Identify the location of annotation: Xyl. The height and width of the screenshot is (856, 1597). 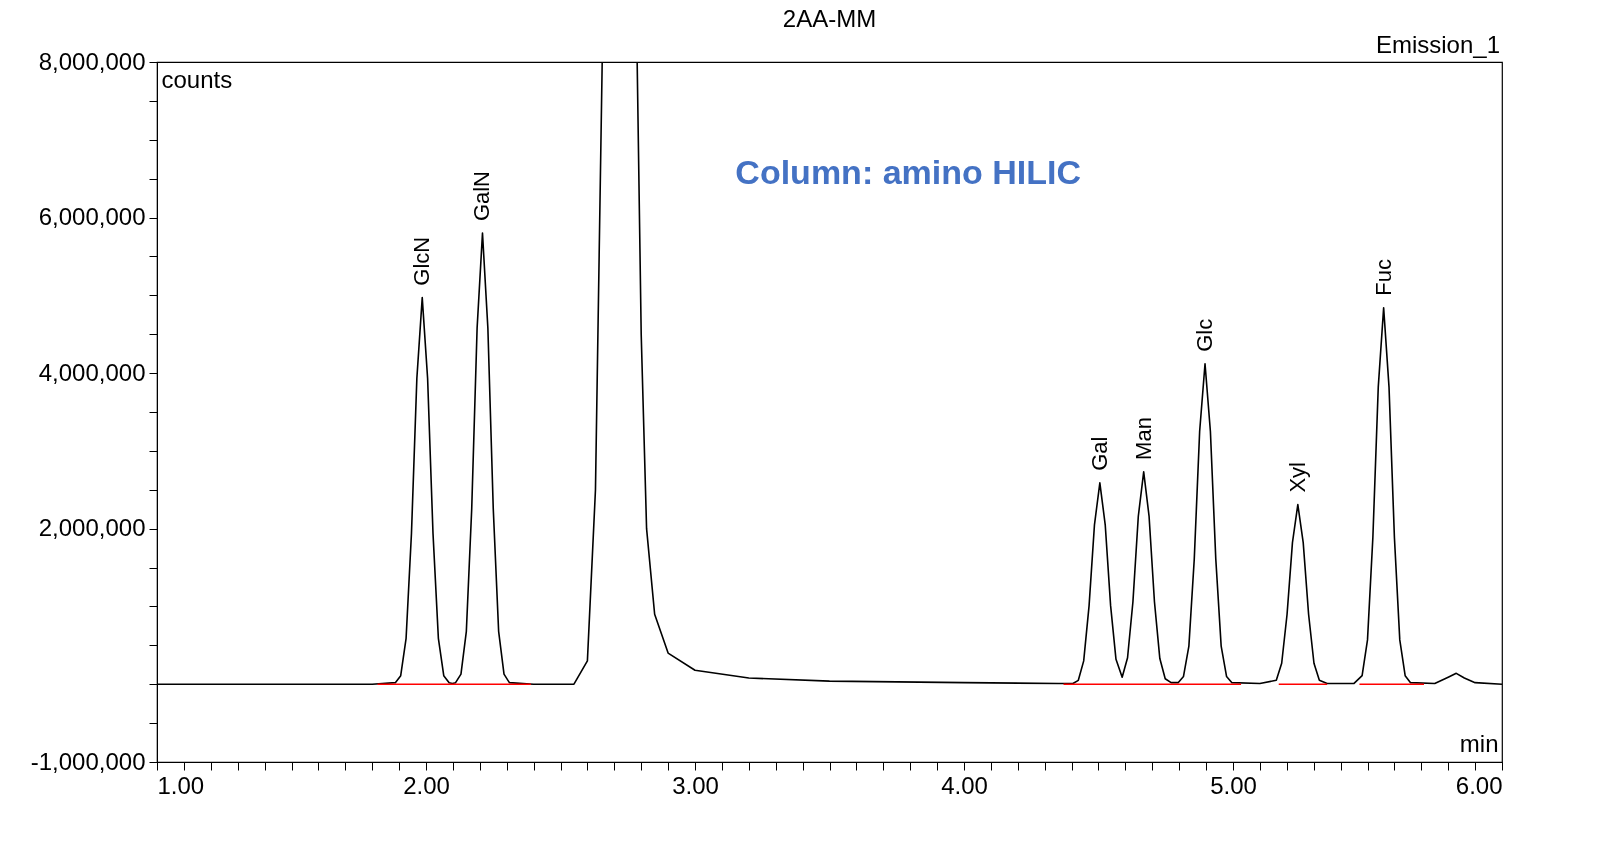
(1297, 477).